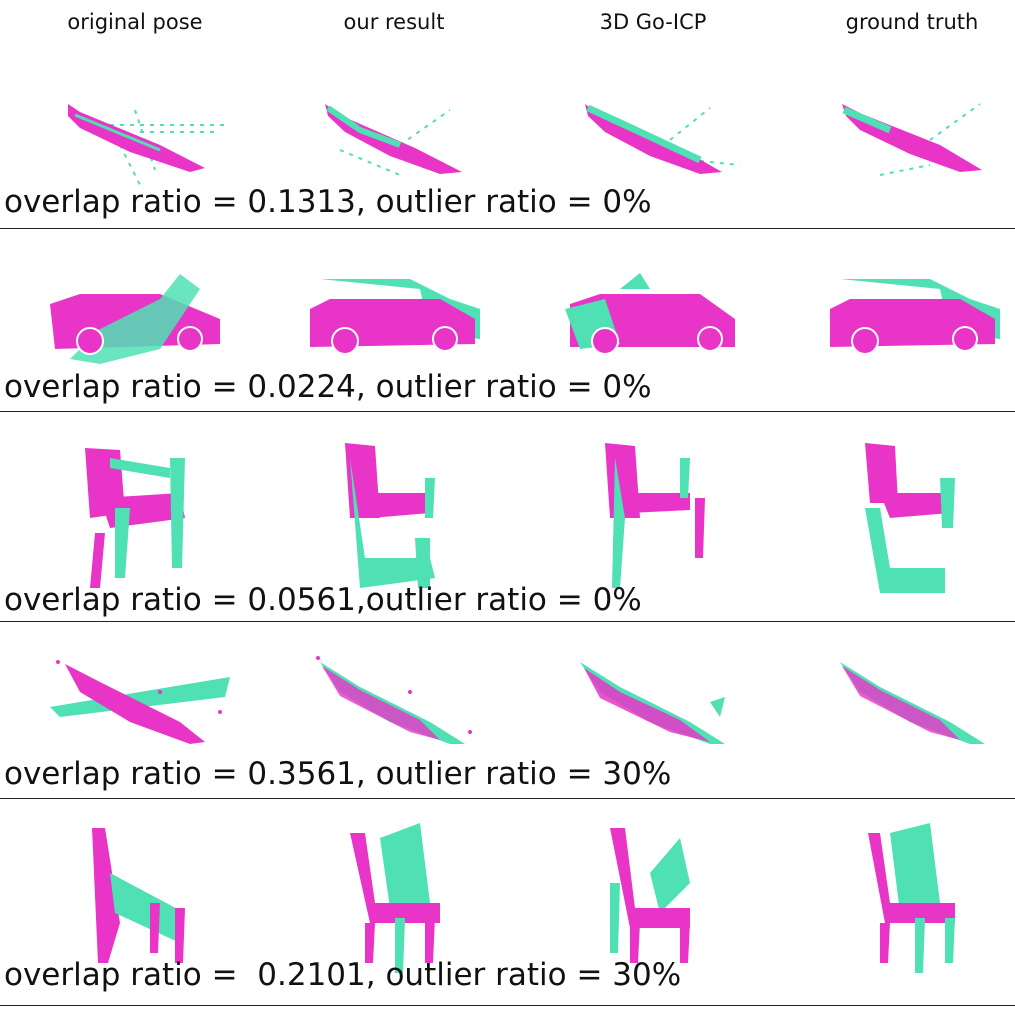 This screenshot has width=1015, height=1012. I want to click on column-header-our-result: our result, so click(394, 22).